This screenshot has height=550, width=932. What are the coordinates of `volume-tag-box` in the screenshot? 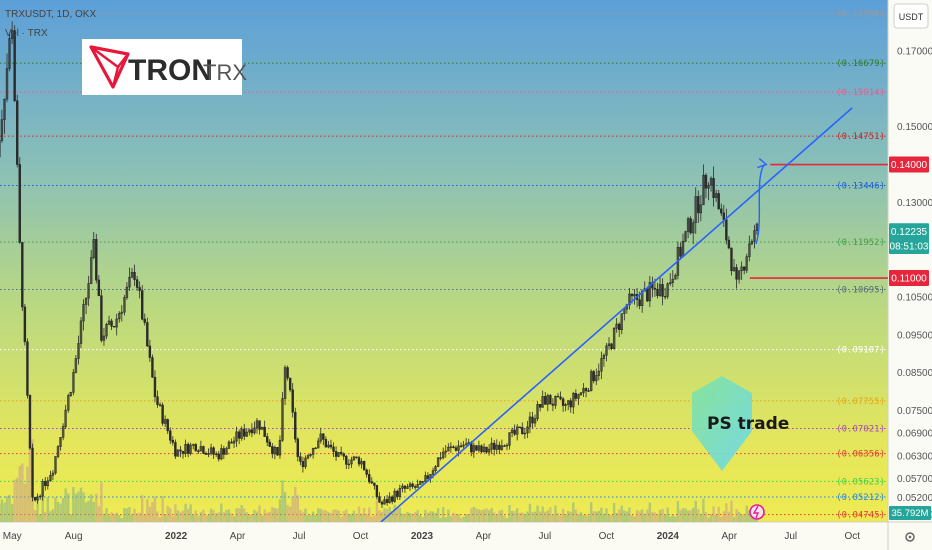 It's located at (910, 513).